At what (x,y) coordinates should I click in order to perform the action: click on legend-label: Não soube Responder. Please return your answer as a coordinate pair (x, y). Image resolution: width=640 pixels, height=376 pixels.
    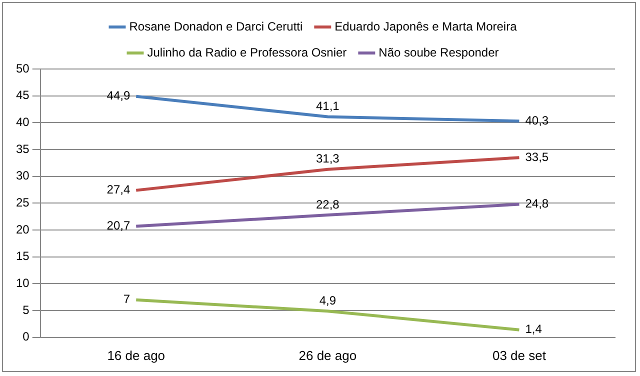
    Looking at the image, I should click on (438, 52).